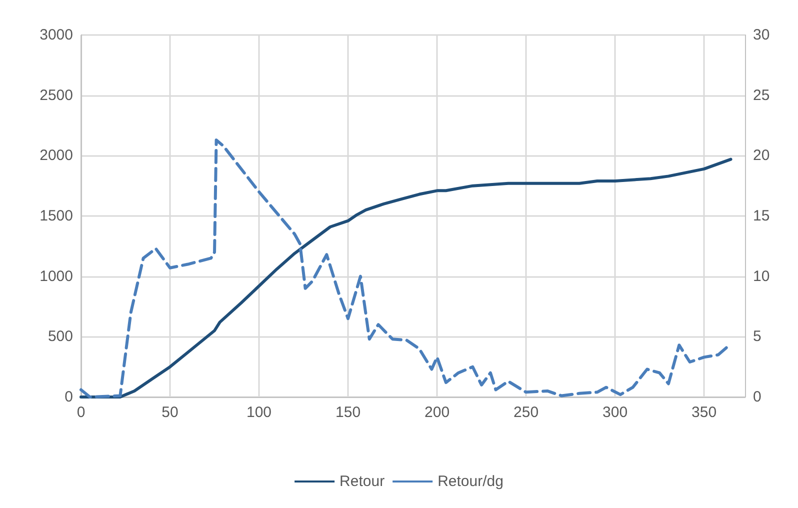  Describe the element at coordinates (259, 412) in the screenshot. I see `x-tick-label: 100` at that location.